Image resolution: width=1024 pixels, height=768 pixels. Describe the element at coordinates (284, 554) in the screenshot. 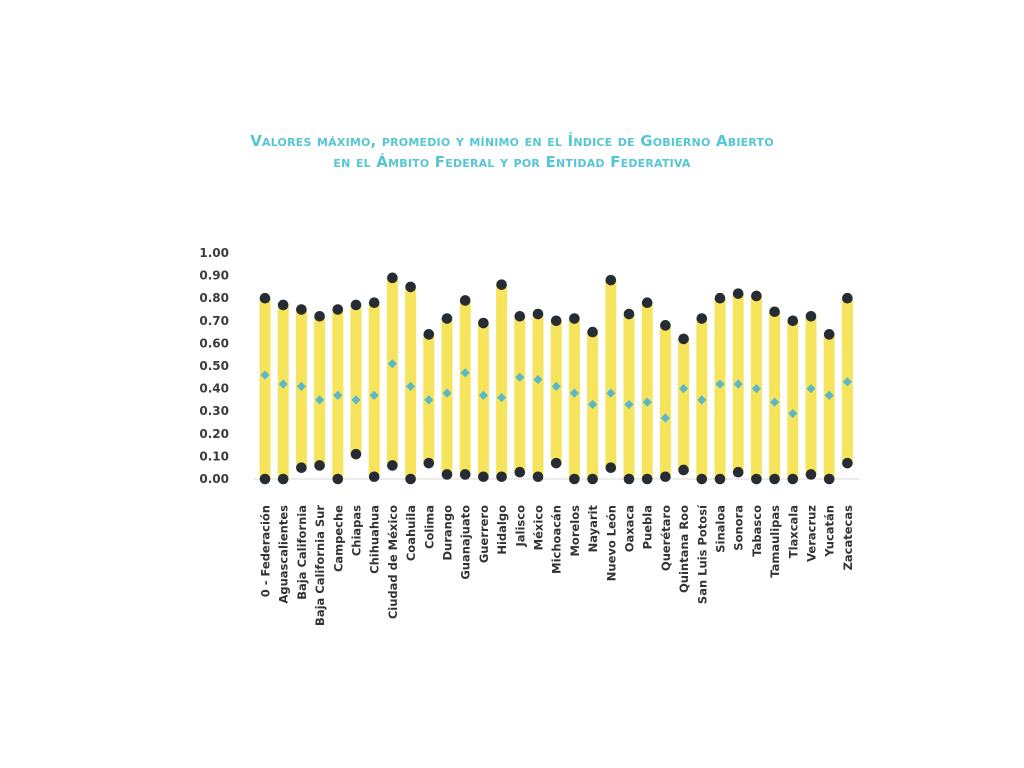

I see `x-category-label: Aguascalientes` at that location.